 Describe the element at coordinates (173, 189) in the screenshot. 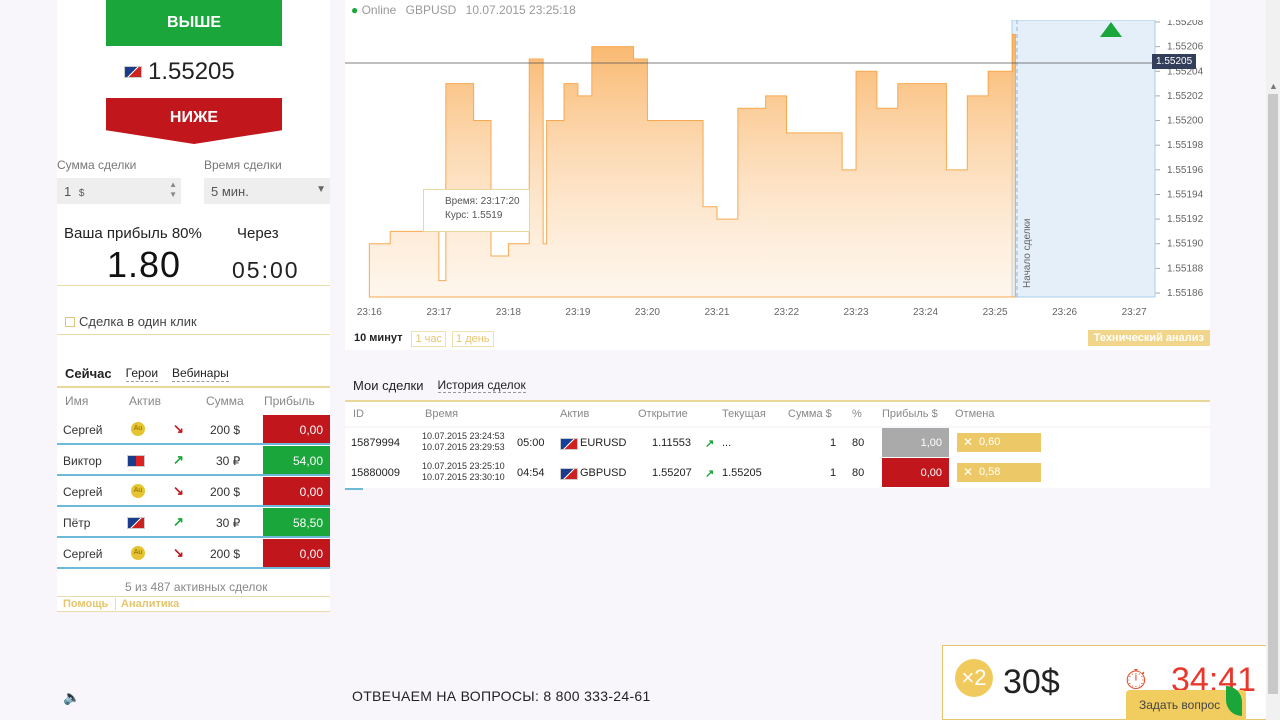

I see `amount-stepper-icon: ▲ ▼` at that location.